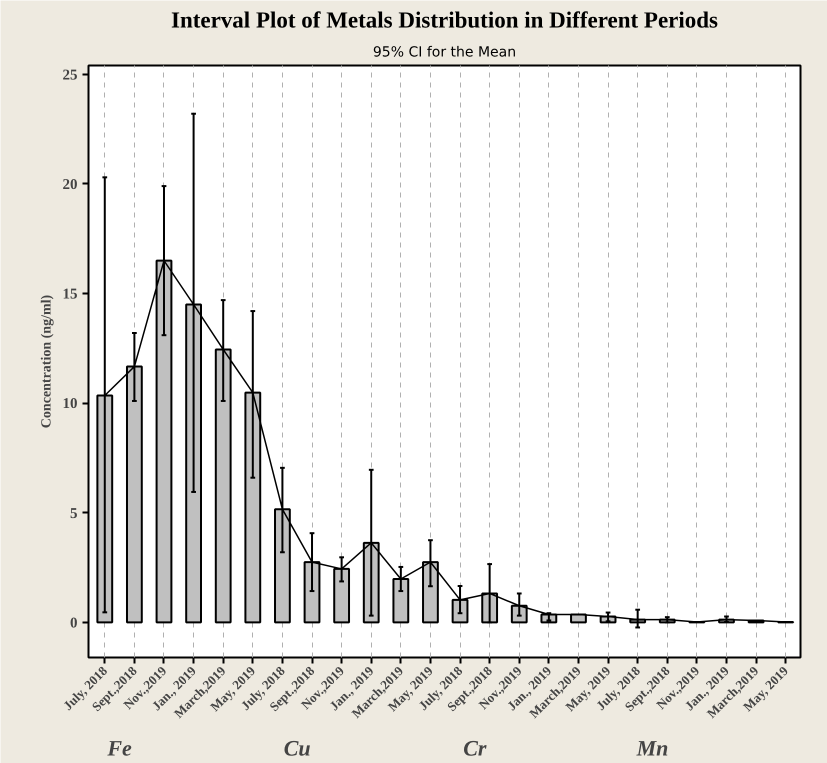 The height and width of the screenshot is (763, 827). What do you see at coordinates (297, 748) in the screenshot?
I see `text: Cu` at bounding box center [297, 748].